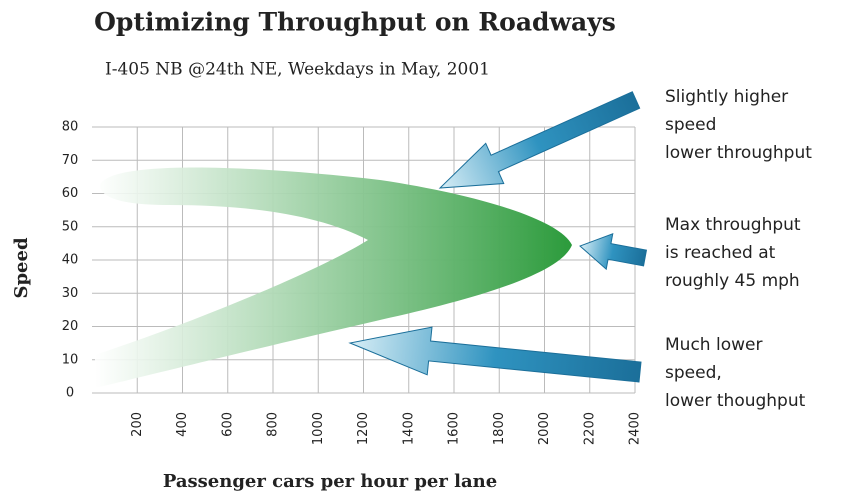  Describe the element at coordinates (738, 153) in the screenshot. I see `annotation: lower throughput` at that location.